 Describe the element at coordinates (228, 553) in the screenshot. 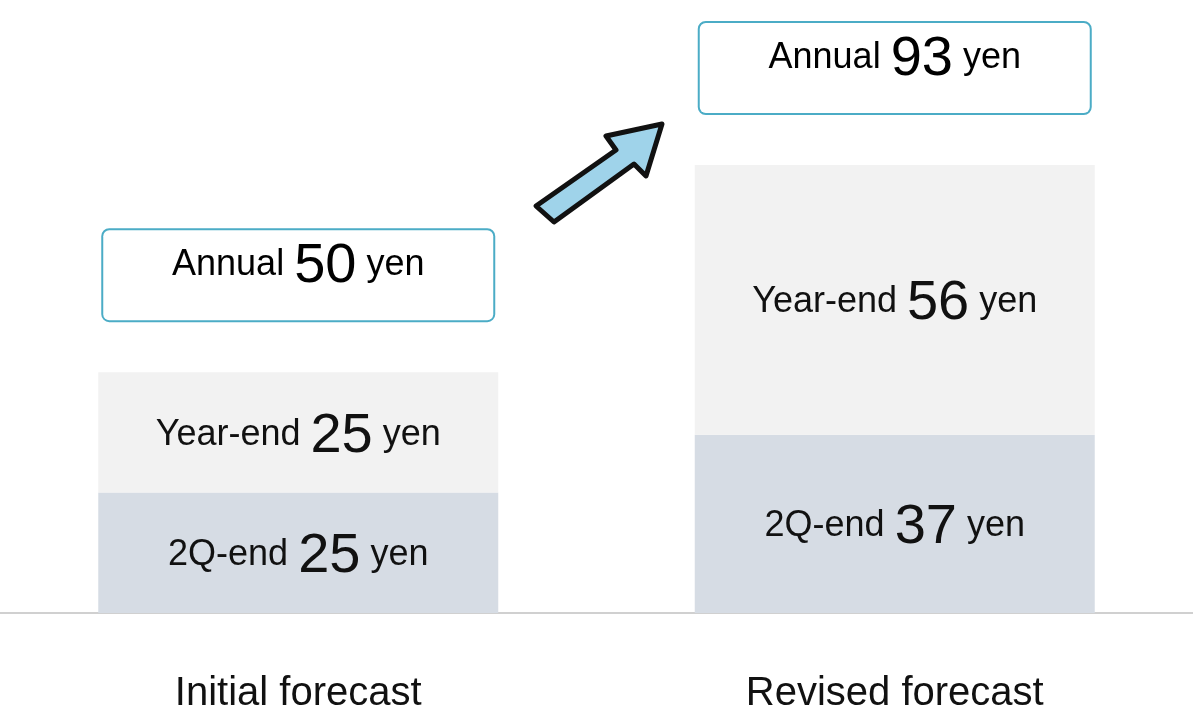

I see `series-label: 2Q-end` at that location.